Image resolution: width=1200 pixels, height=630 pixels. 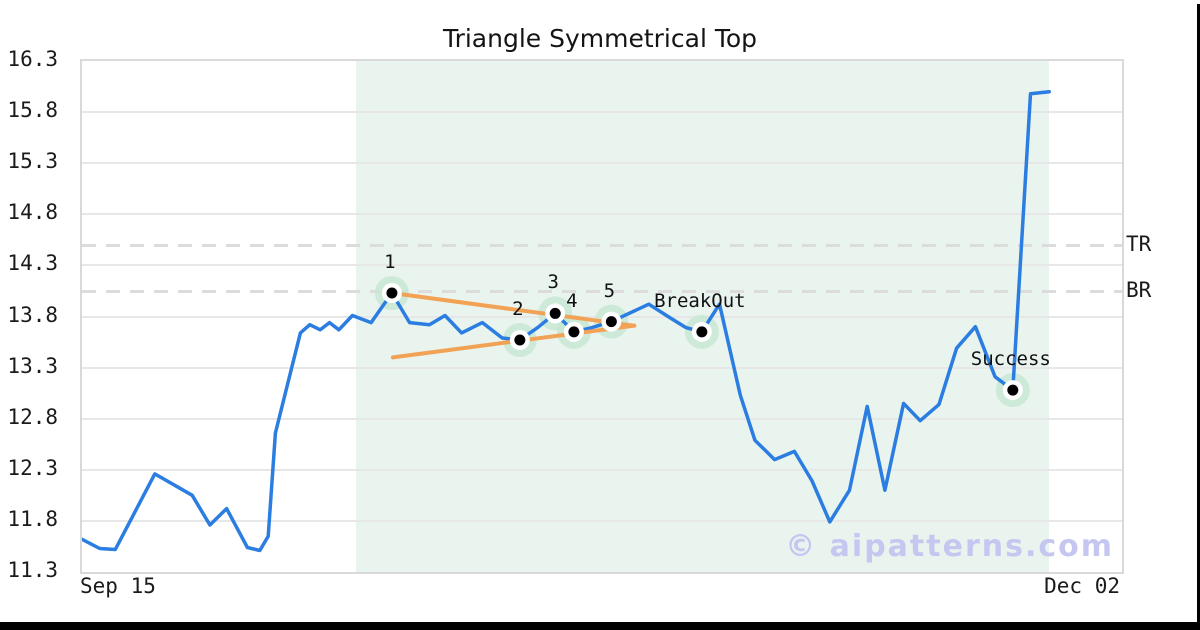 I want to click on level-label-br: BR, so click(x=1139, y=289).